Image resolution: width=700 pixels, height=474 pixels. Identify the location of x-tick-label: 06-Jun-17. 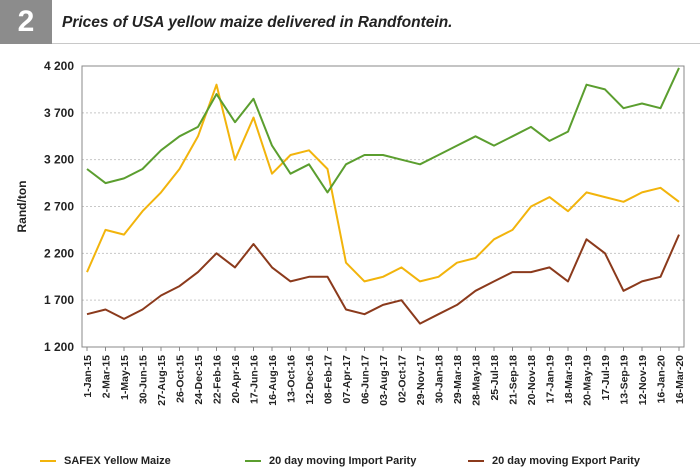
(366, 379).